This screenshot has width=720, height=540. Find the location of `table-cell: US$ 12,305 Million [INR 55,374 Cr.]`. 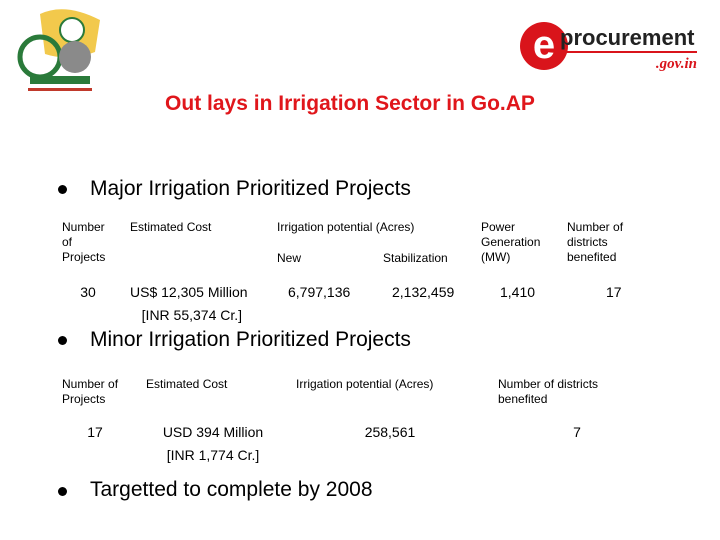

table-cell: US$ 12,305 Million [INR 55,374 Cr.] is located at coordinates (189, 303).